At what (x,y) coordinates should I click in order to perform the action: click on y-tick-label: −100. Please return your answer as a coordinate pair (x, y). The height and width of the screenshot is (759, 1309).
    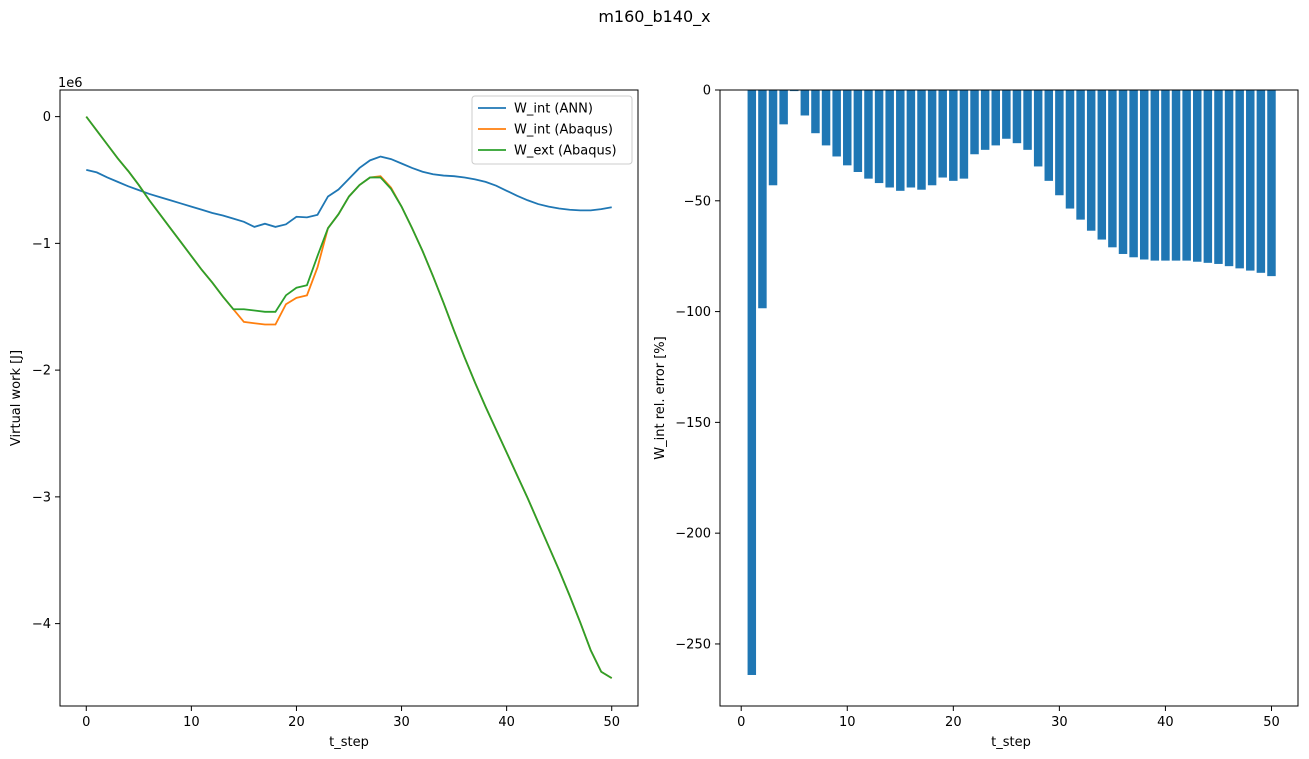
    Looking at the image, I should click on (693, 312).